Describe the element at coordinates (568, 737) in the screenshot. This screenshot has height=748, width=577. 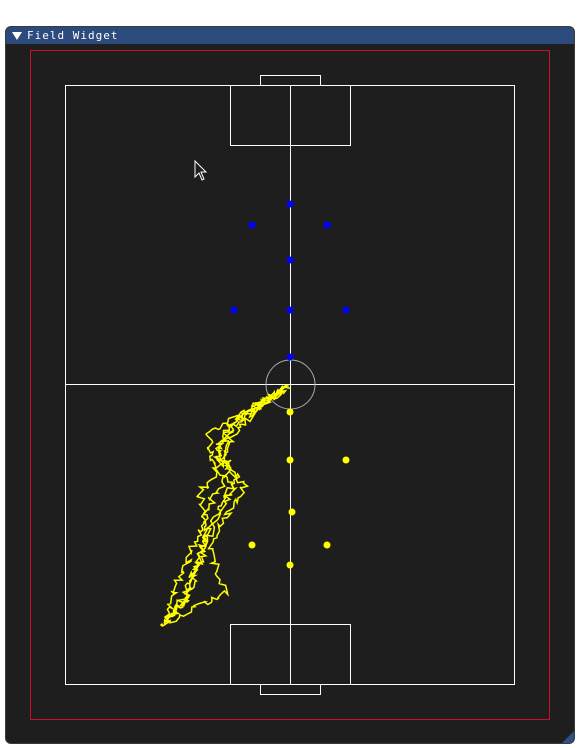
I see `resize-grip-icon` at that location.